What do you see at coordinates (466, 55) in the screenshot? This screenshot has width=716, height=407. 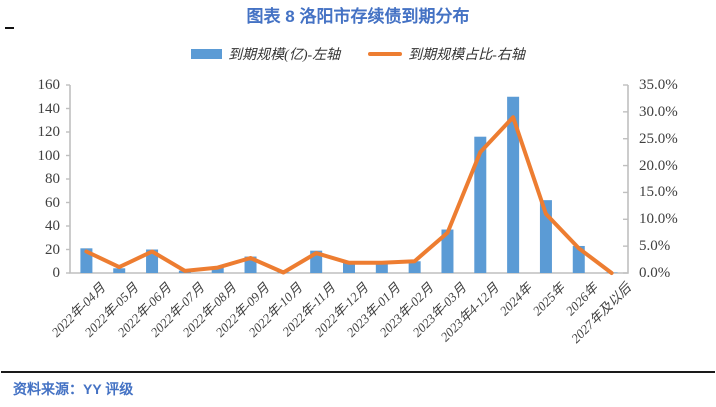 I see `legend-line-label: 到期规模占比-右轴` at bounding box center [466, 55].